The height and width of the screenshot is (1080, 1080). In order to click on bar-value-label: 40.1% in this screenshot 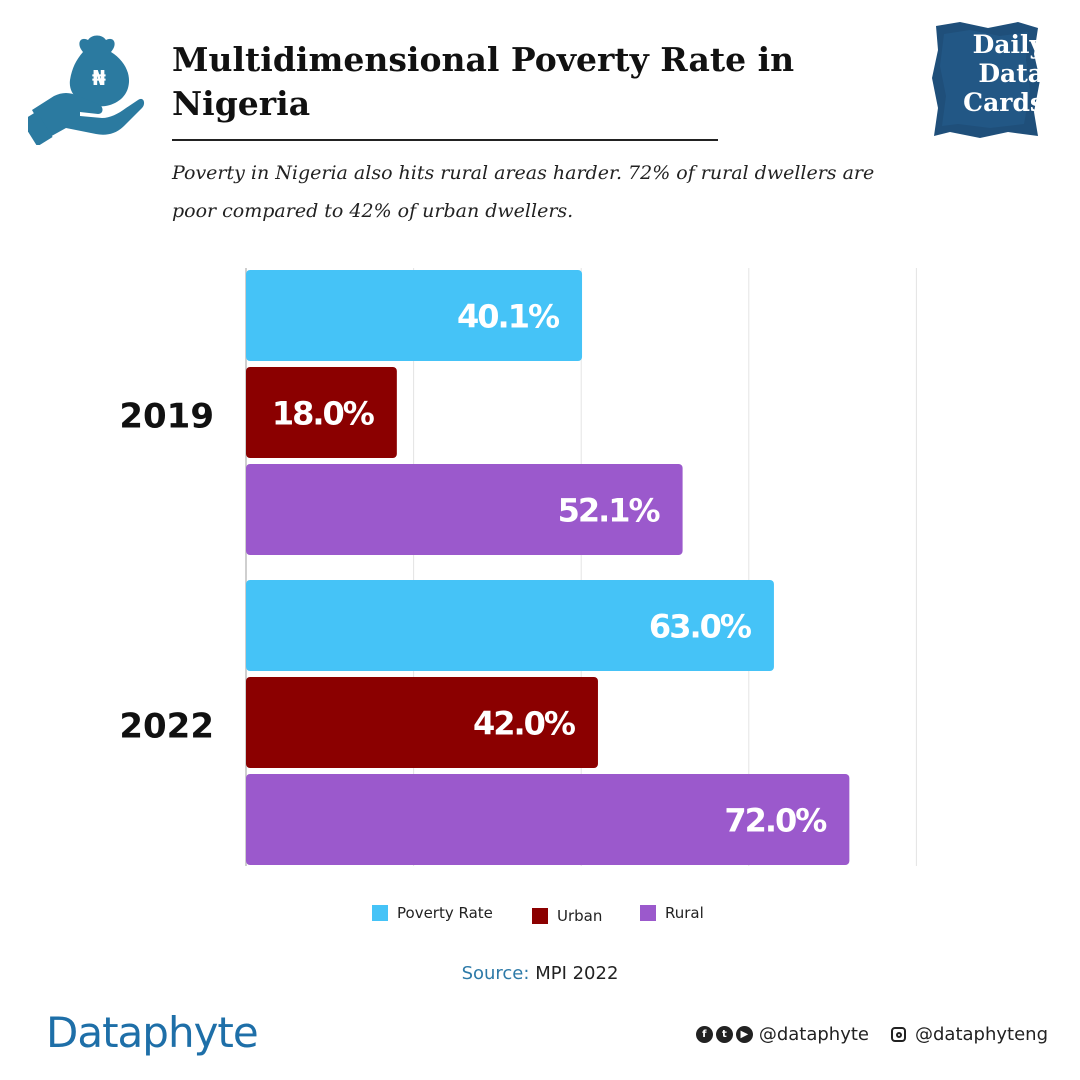, I will do `click(508, 317)`.